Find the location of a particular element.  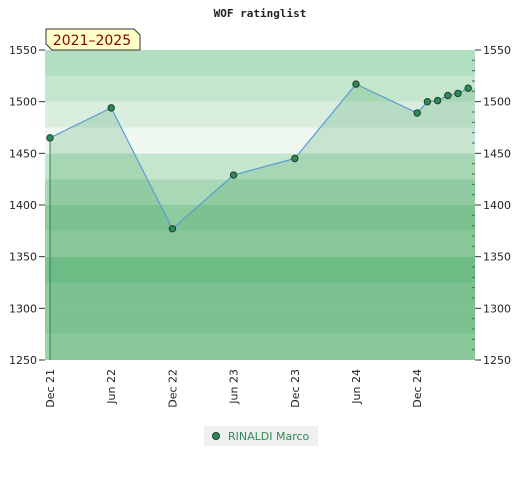

x-tick-label: Jun 22 is located at coordinates (111, 387).